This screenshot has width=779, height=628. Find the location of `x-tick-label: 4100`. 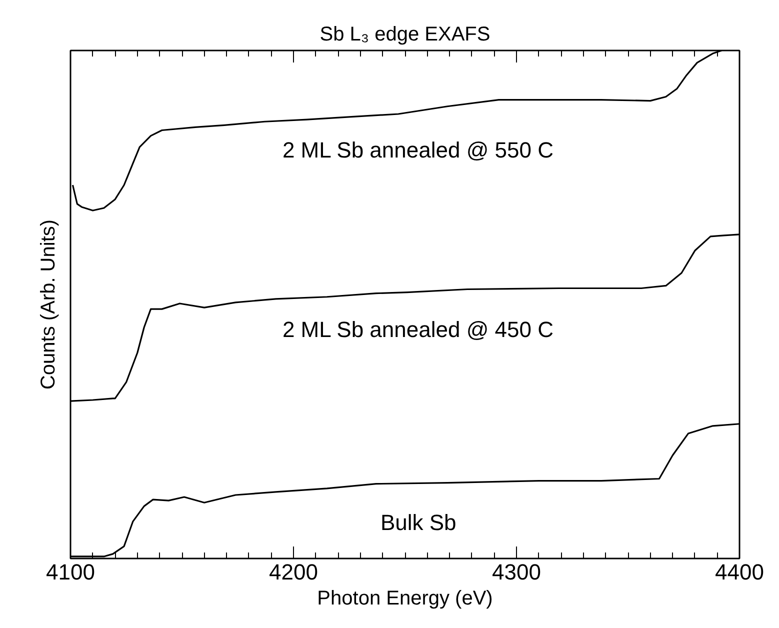

x-tick-label: 4100 is located at coordinates (70, 572).